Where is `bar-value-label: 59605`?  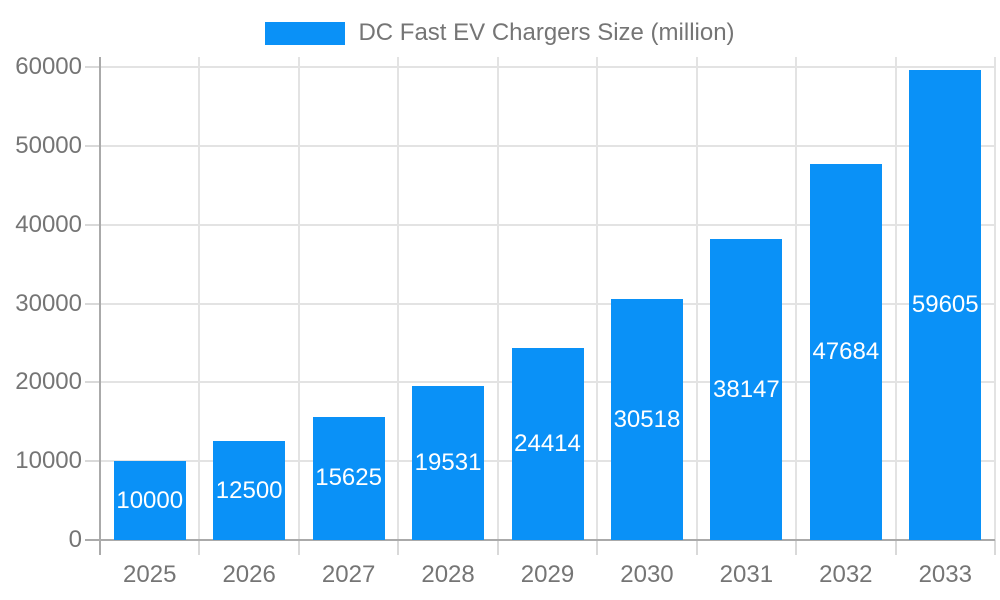
bar-value-label: 59605 is located at coordinates (945, 305).